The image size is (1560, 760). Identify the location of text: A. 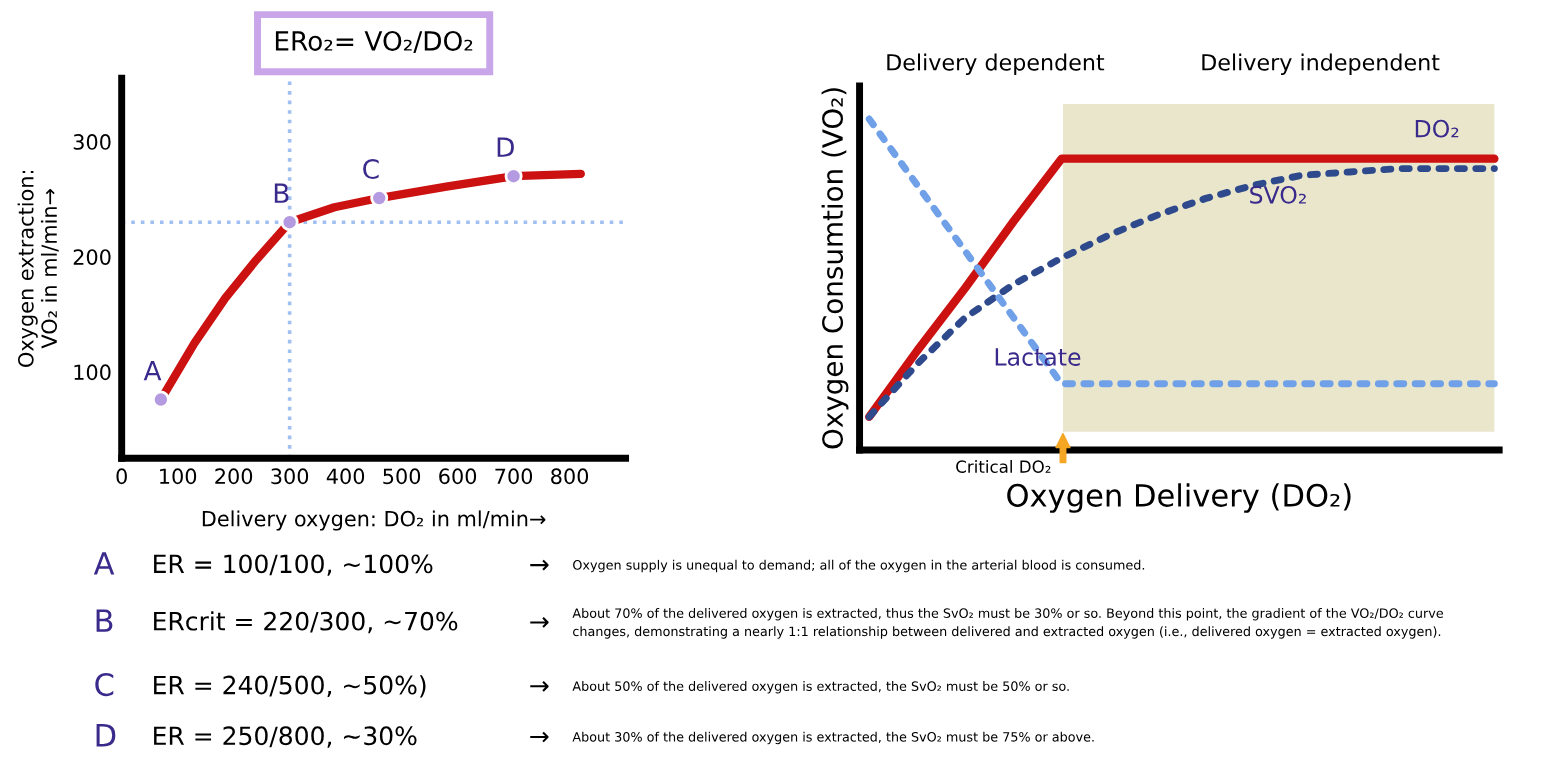
(104, 563).